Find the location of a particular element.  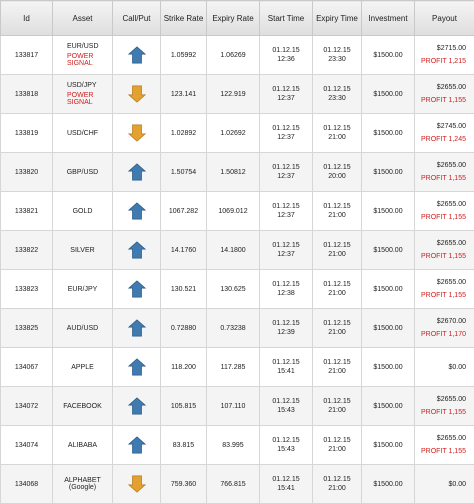

header-investment: Investment is located at coordinates (388, 18).